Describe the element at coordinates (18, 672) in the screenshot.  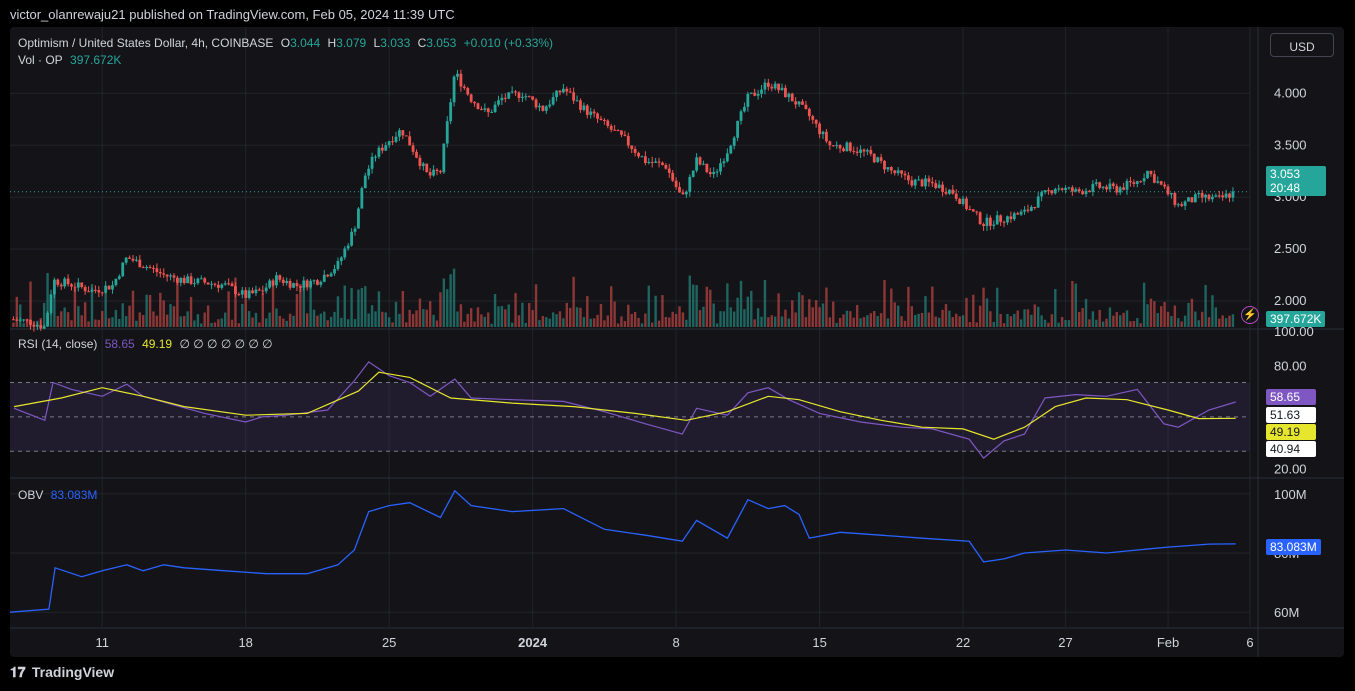
I see `tv-logo-icon: 𝟏𝟕` at that location.